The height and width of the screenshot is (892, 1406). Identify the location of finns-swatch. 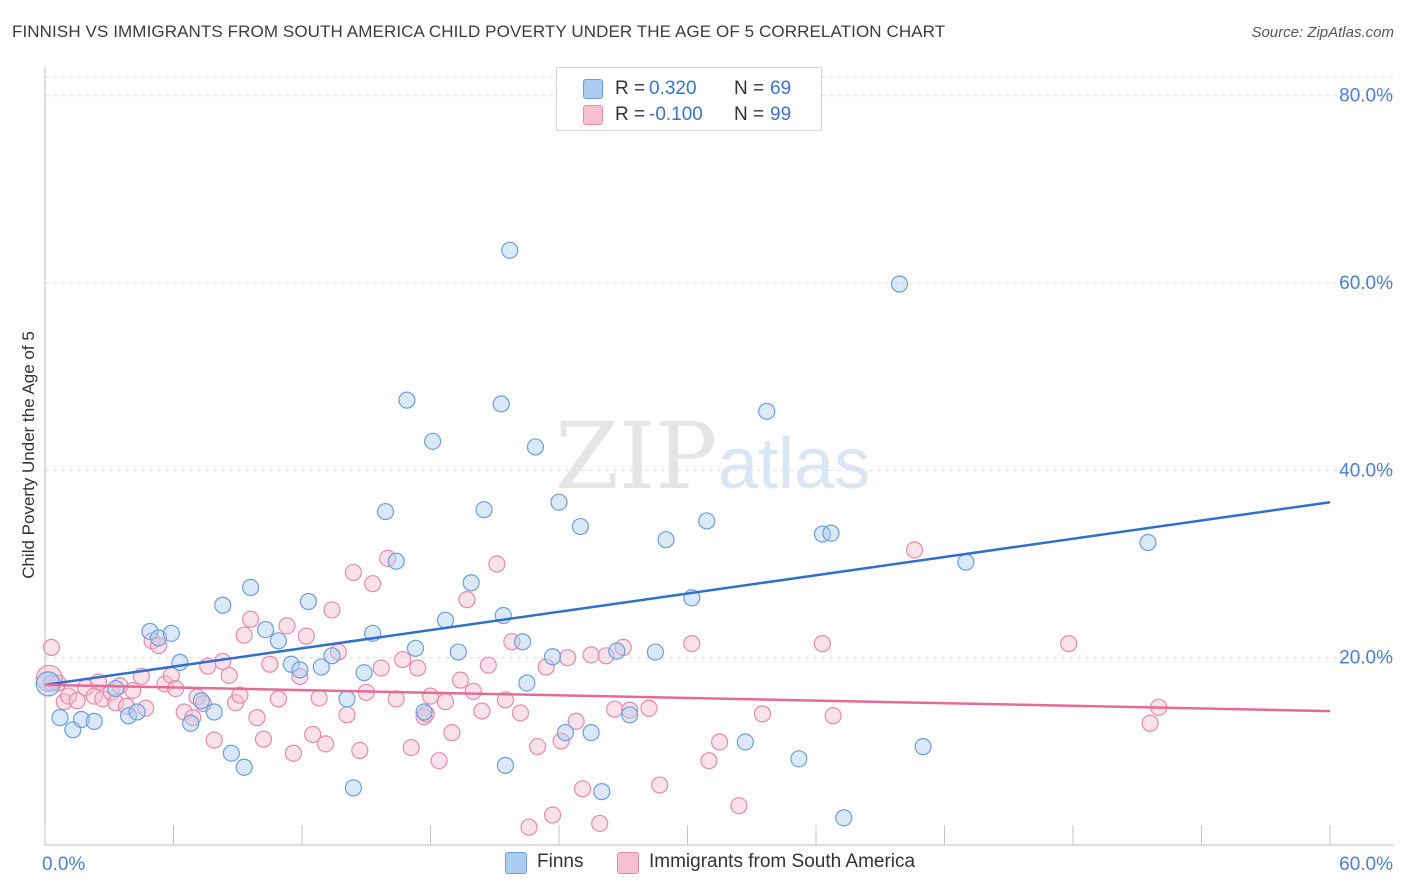
(593, 89).